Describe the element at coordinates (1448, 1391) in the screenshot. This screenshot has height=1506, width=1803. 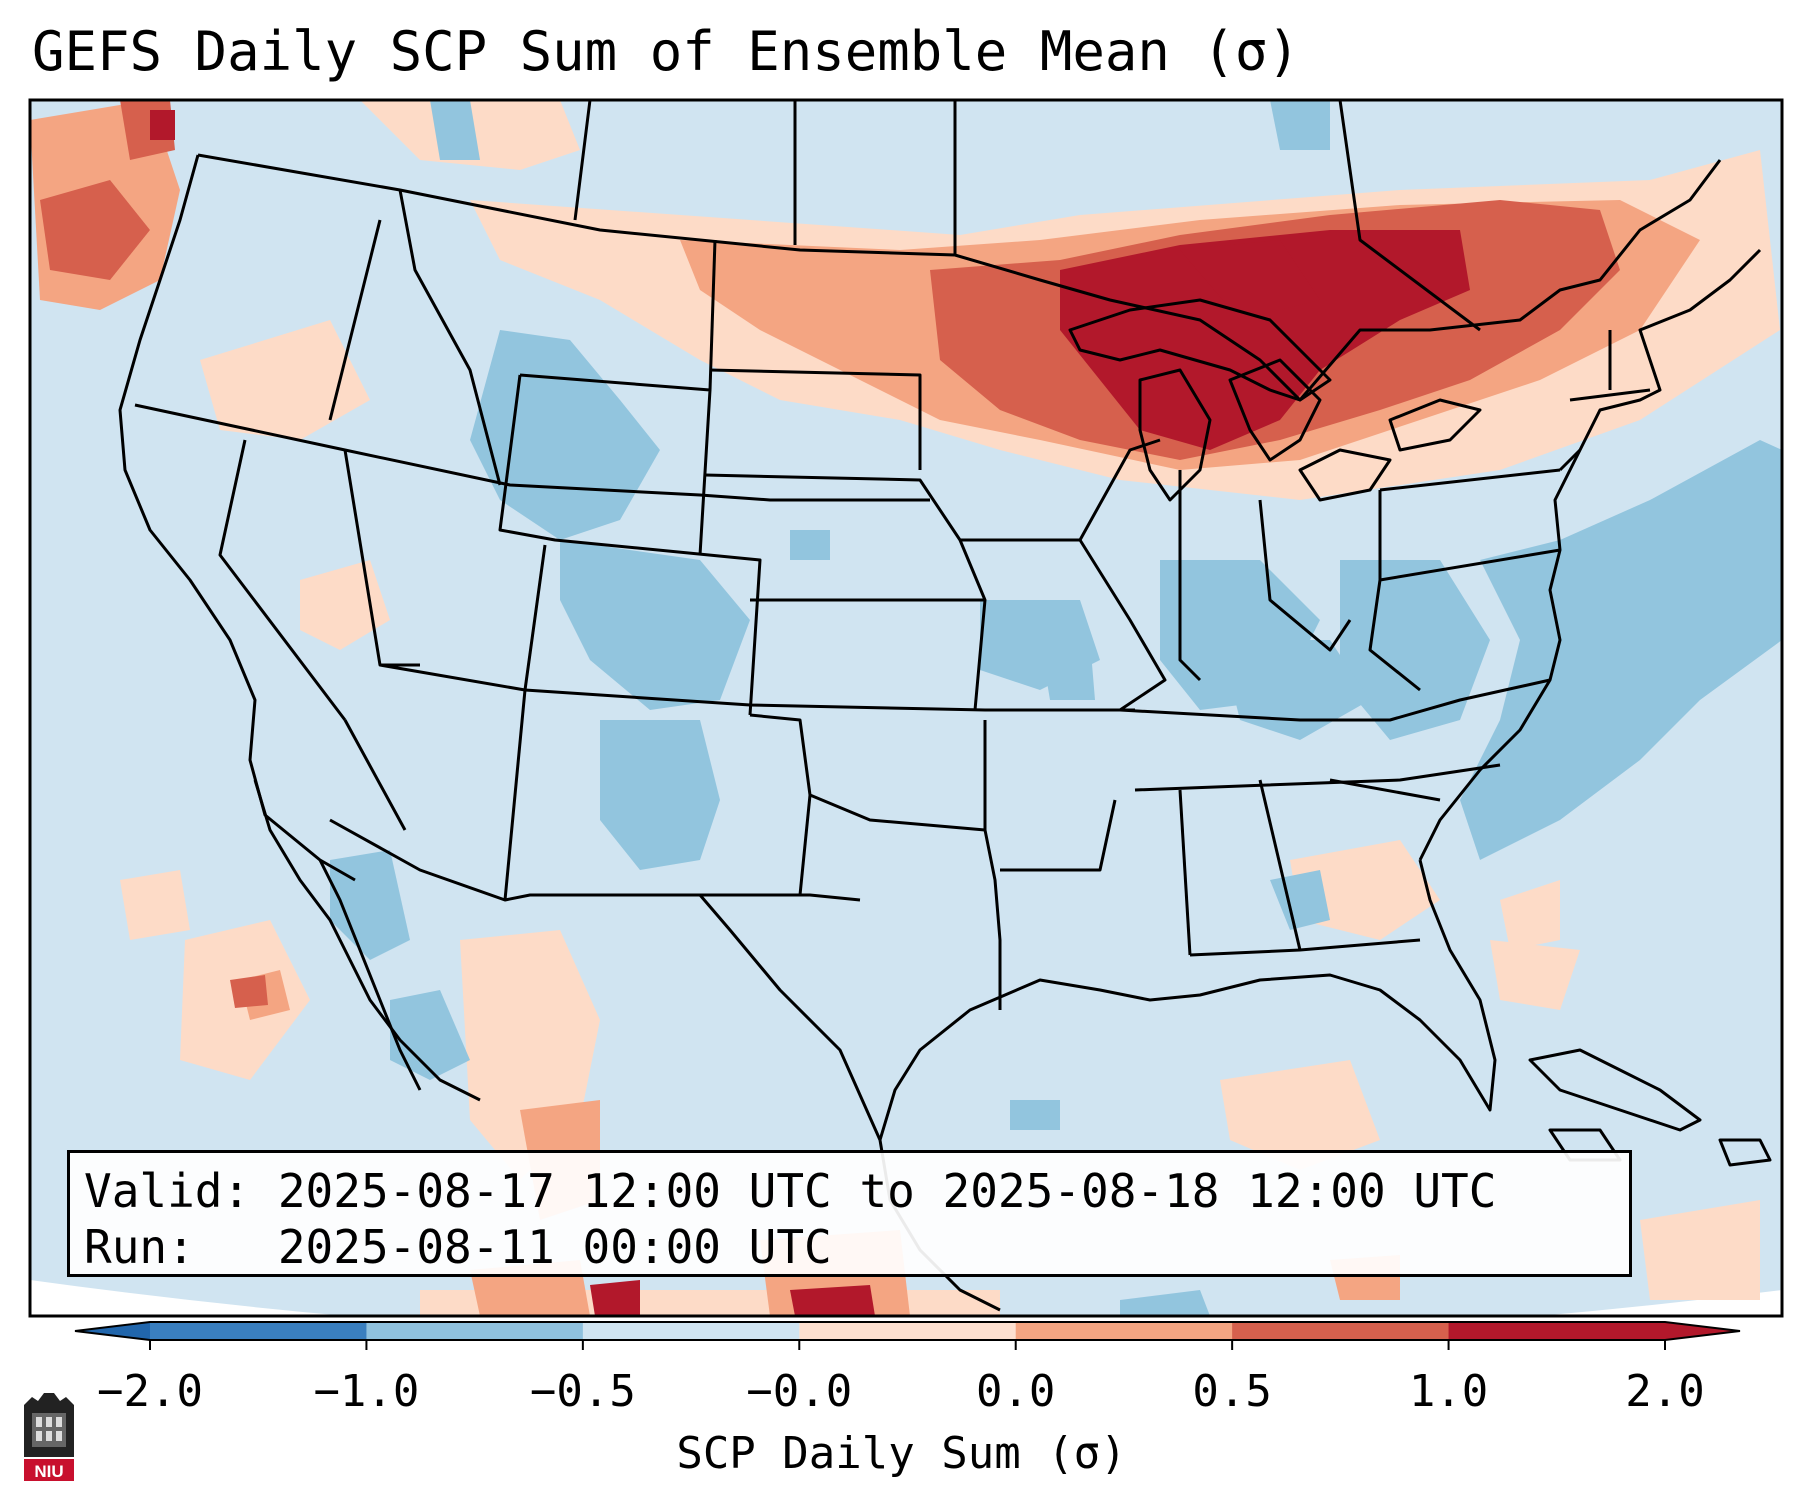
I see `colorbar-tick-label: 1.0` at that location.